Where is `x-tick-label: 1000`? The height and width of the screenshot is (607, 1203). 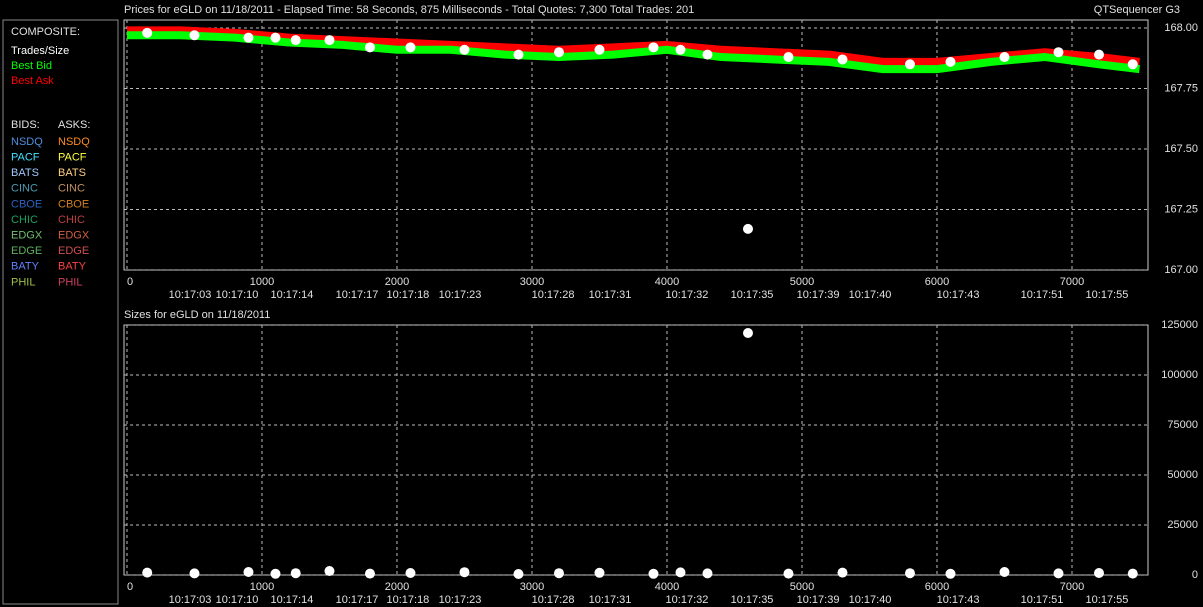
x-tick-label: 1000 is located at coordinates (262, 587).